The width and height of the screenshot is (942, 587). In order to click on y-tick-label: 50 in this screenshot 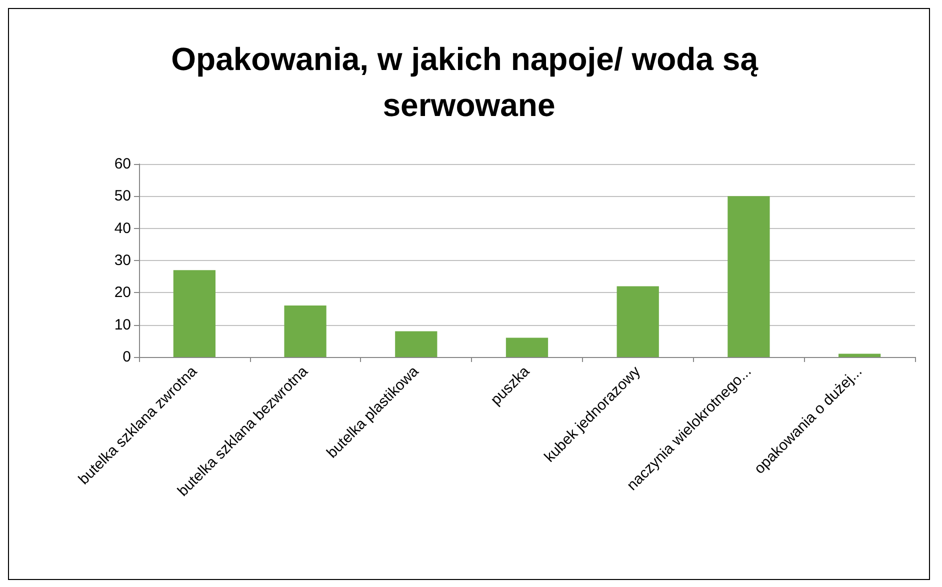, I will do `click(122, 196)`.